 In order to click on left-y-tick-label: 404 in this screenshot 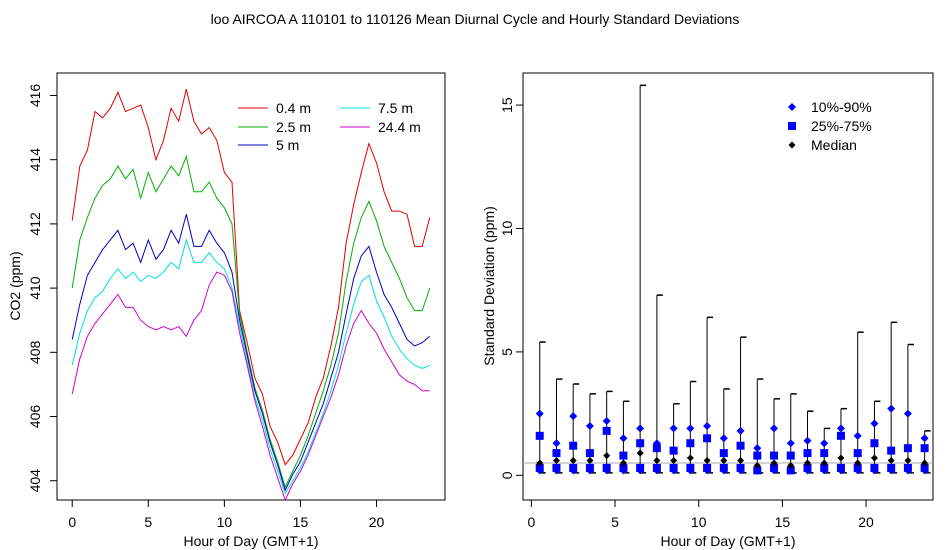, I will do `click(35, 481)`.